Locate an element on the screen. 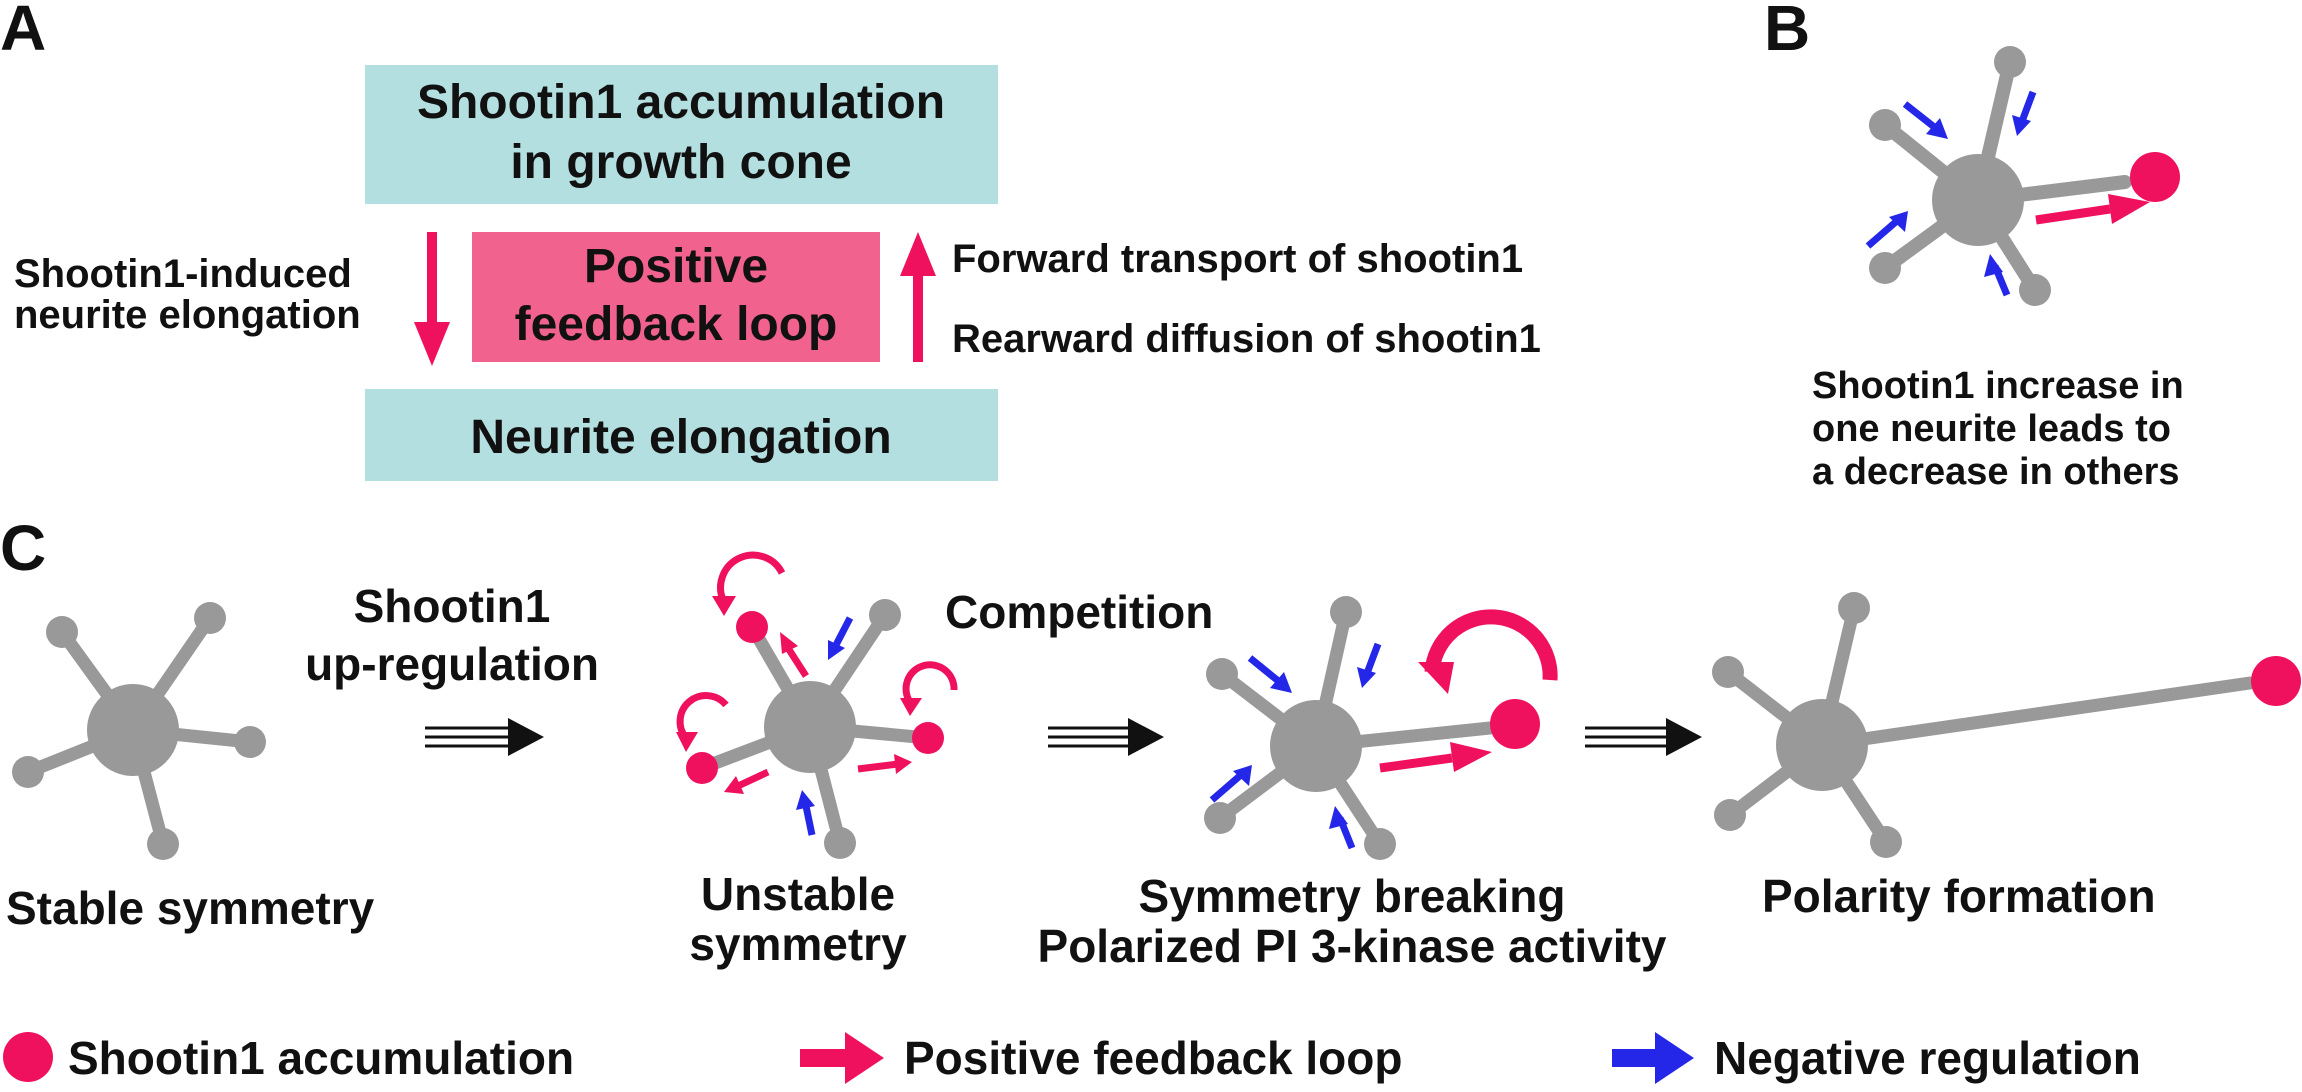 The width and height of the screenshot is (2302, 1092). feedback-loop-box-line1: Positive is located at coordinates (676, 266).